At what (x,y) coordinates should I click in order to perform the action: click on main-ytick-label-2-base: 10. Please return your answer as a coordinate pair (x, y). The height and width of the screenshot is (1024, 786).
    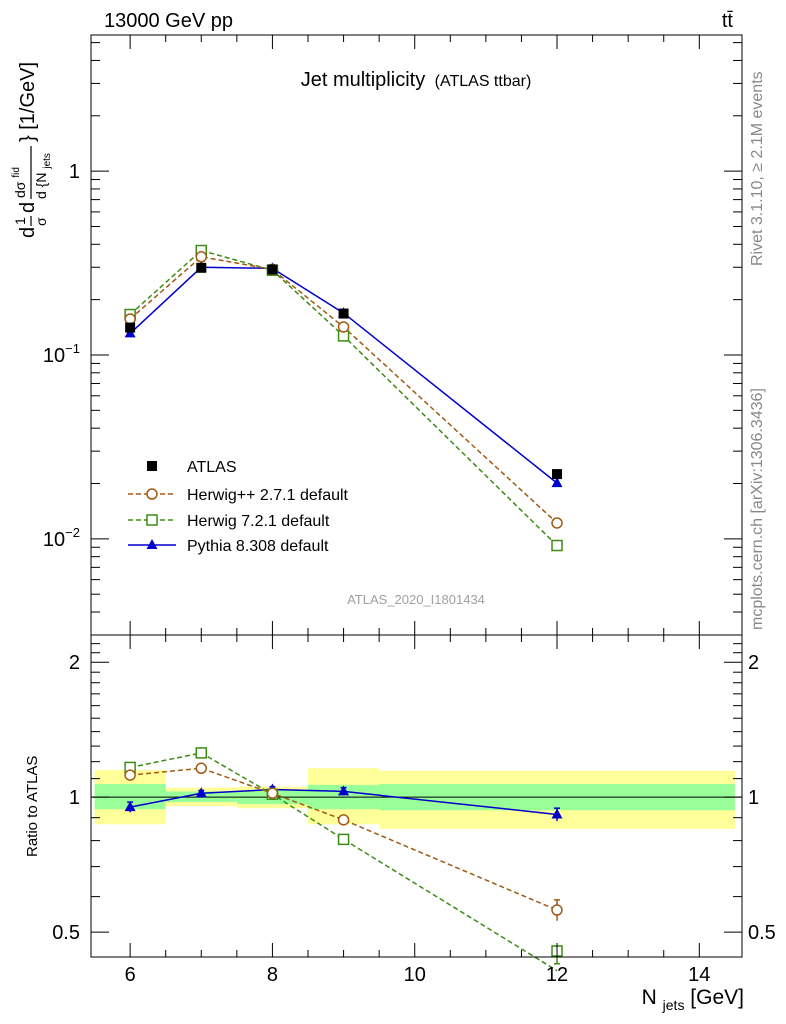
    Looking at the image, I should click on (54, 540).